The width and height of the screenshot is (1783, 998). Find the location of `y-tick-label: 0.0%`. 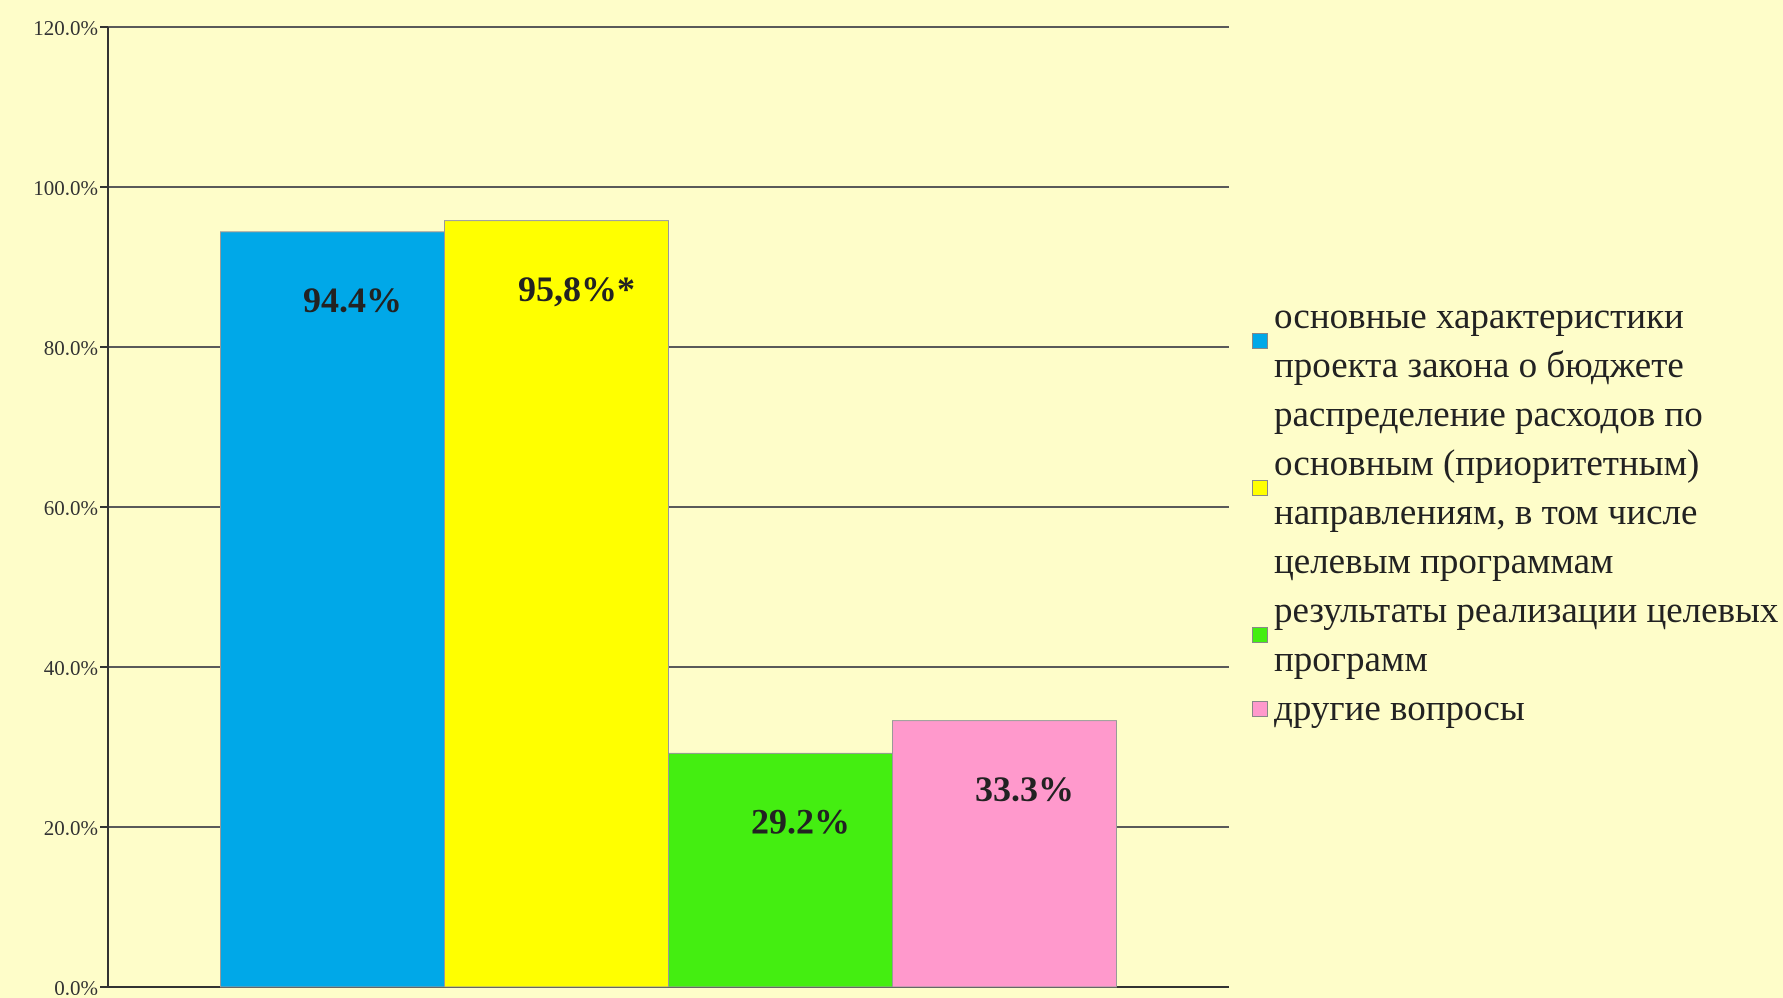

y-tick-label: 0.0% is located at coordinates (76, 987).